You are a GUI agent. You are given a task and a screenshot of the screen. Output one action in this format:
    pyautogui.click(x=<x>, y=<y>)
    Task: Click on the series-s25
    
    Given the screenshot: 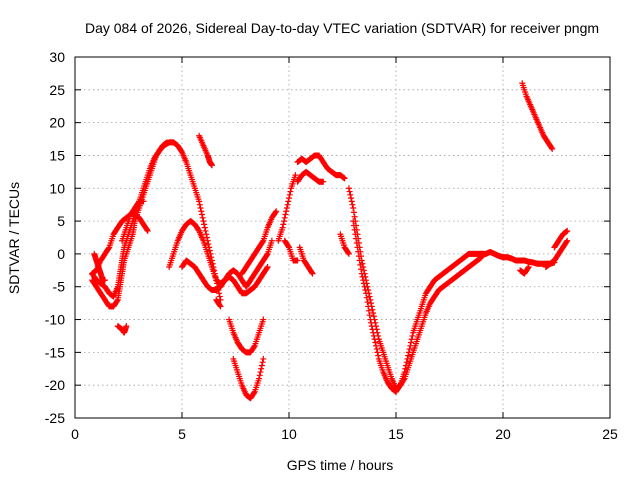 What is the action you would take?
    pyautogui.click(x=556, y=254)
    